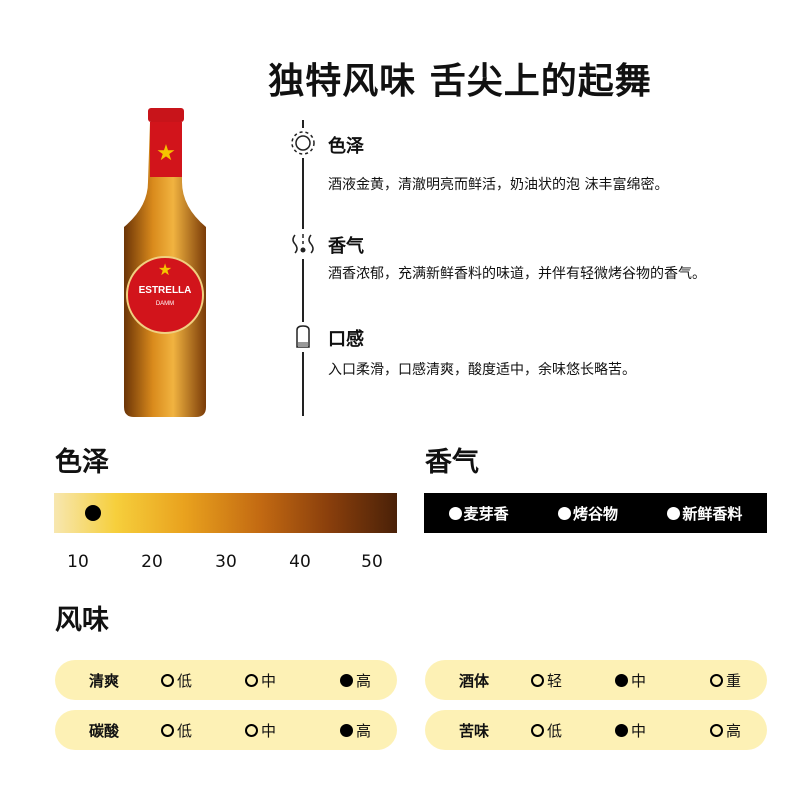  What do you see at coordinates (517, 274) in the screenshot?
I see `feature-text: 酒香浓郁，充满新鲜香料的味道，并伴有轻微烤谷物的香气。` at bounding box center [517, 274].